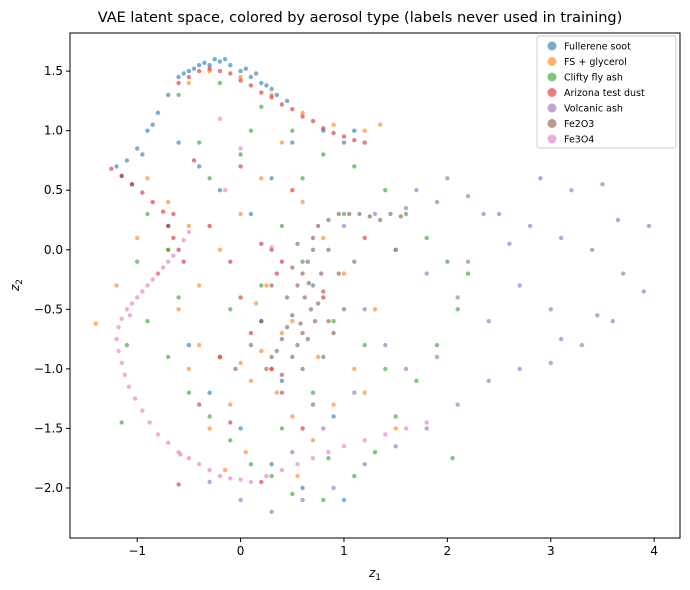 This screenshot has height=590, width=690. I want to click on legend-label: Fe3O4, so click(579, 140).